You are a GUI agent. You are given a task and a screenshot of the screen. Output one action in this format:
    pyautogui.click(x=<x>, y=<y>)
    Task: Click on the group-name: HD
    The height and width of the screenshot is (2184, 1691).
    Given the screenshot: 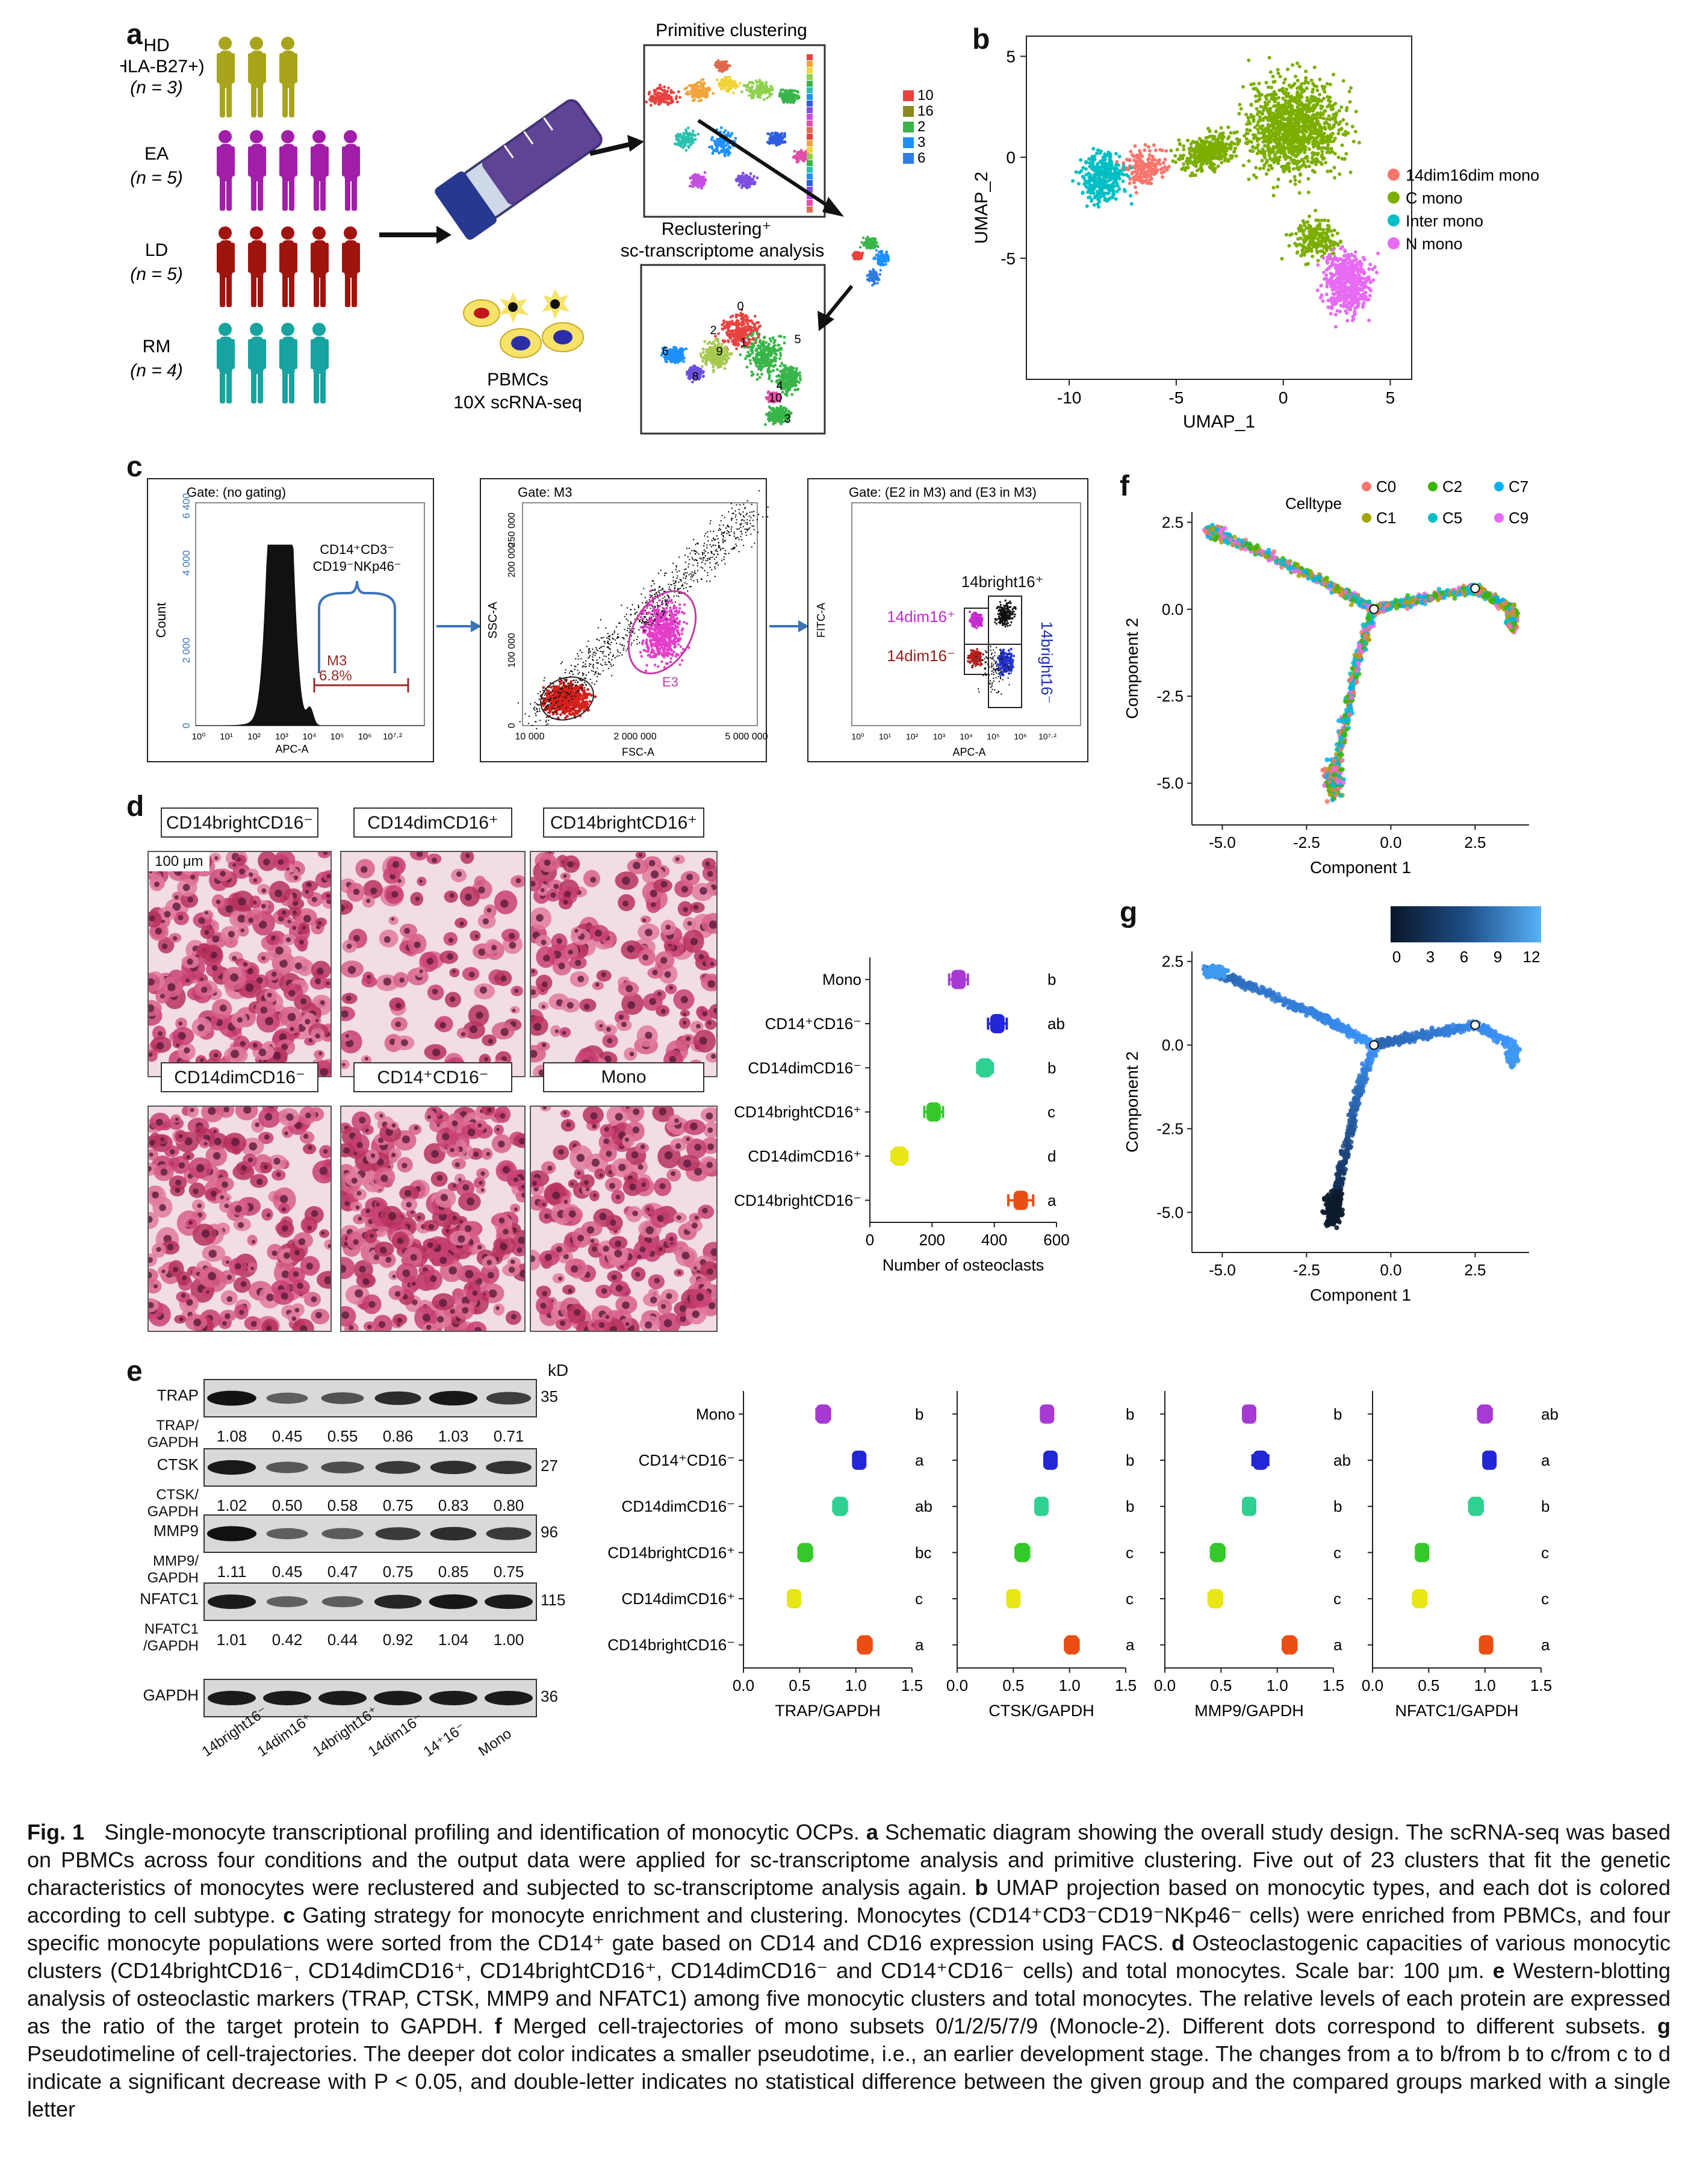 What is the action you would take?
    pyautogui.click(x=156, y=45)
    